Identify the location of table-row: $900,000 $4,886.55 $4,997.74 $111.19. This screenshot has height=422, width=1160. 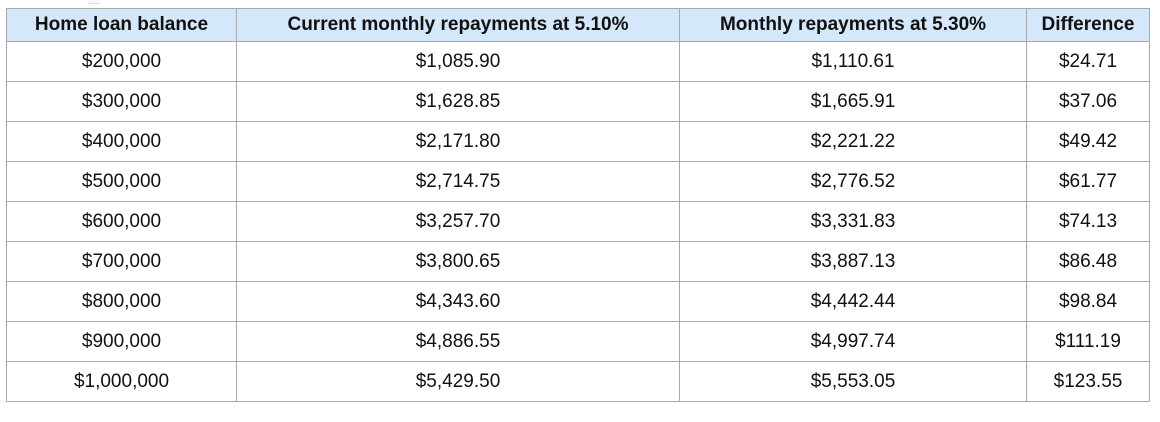
(578, 341).